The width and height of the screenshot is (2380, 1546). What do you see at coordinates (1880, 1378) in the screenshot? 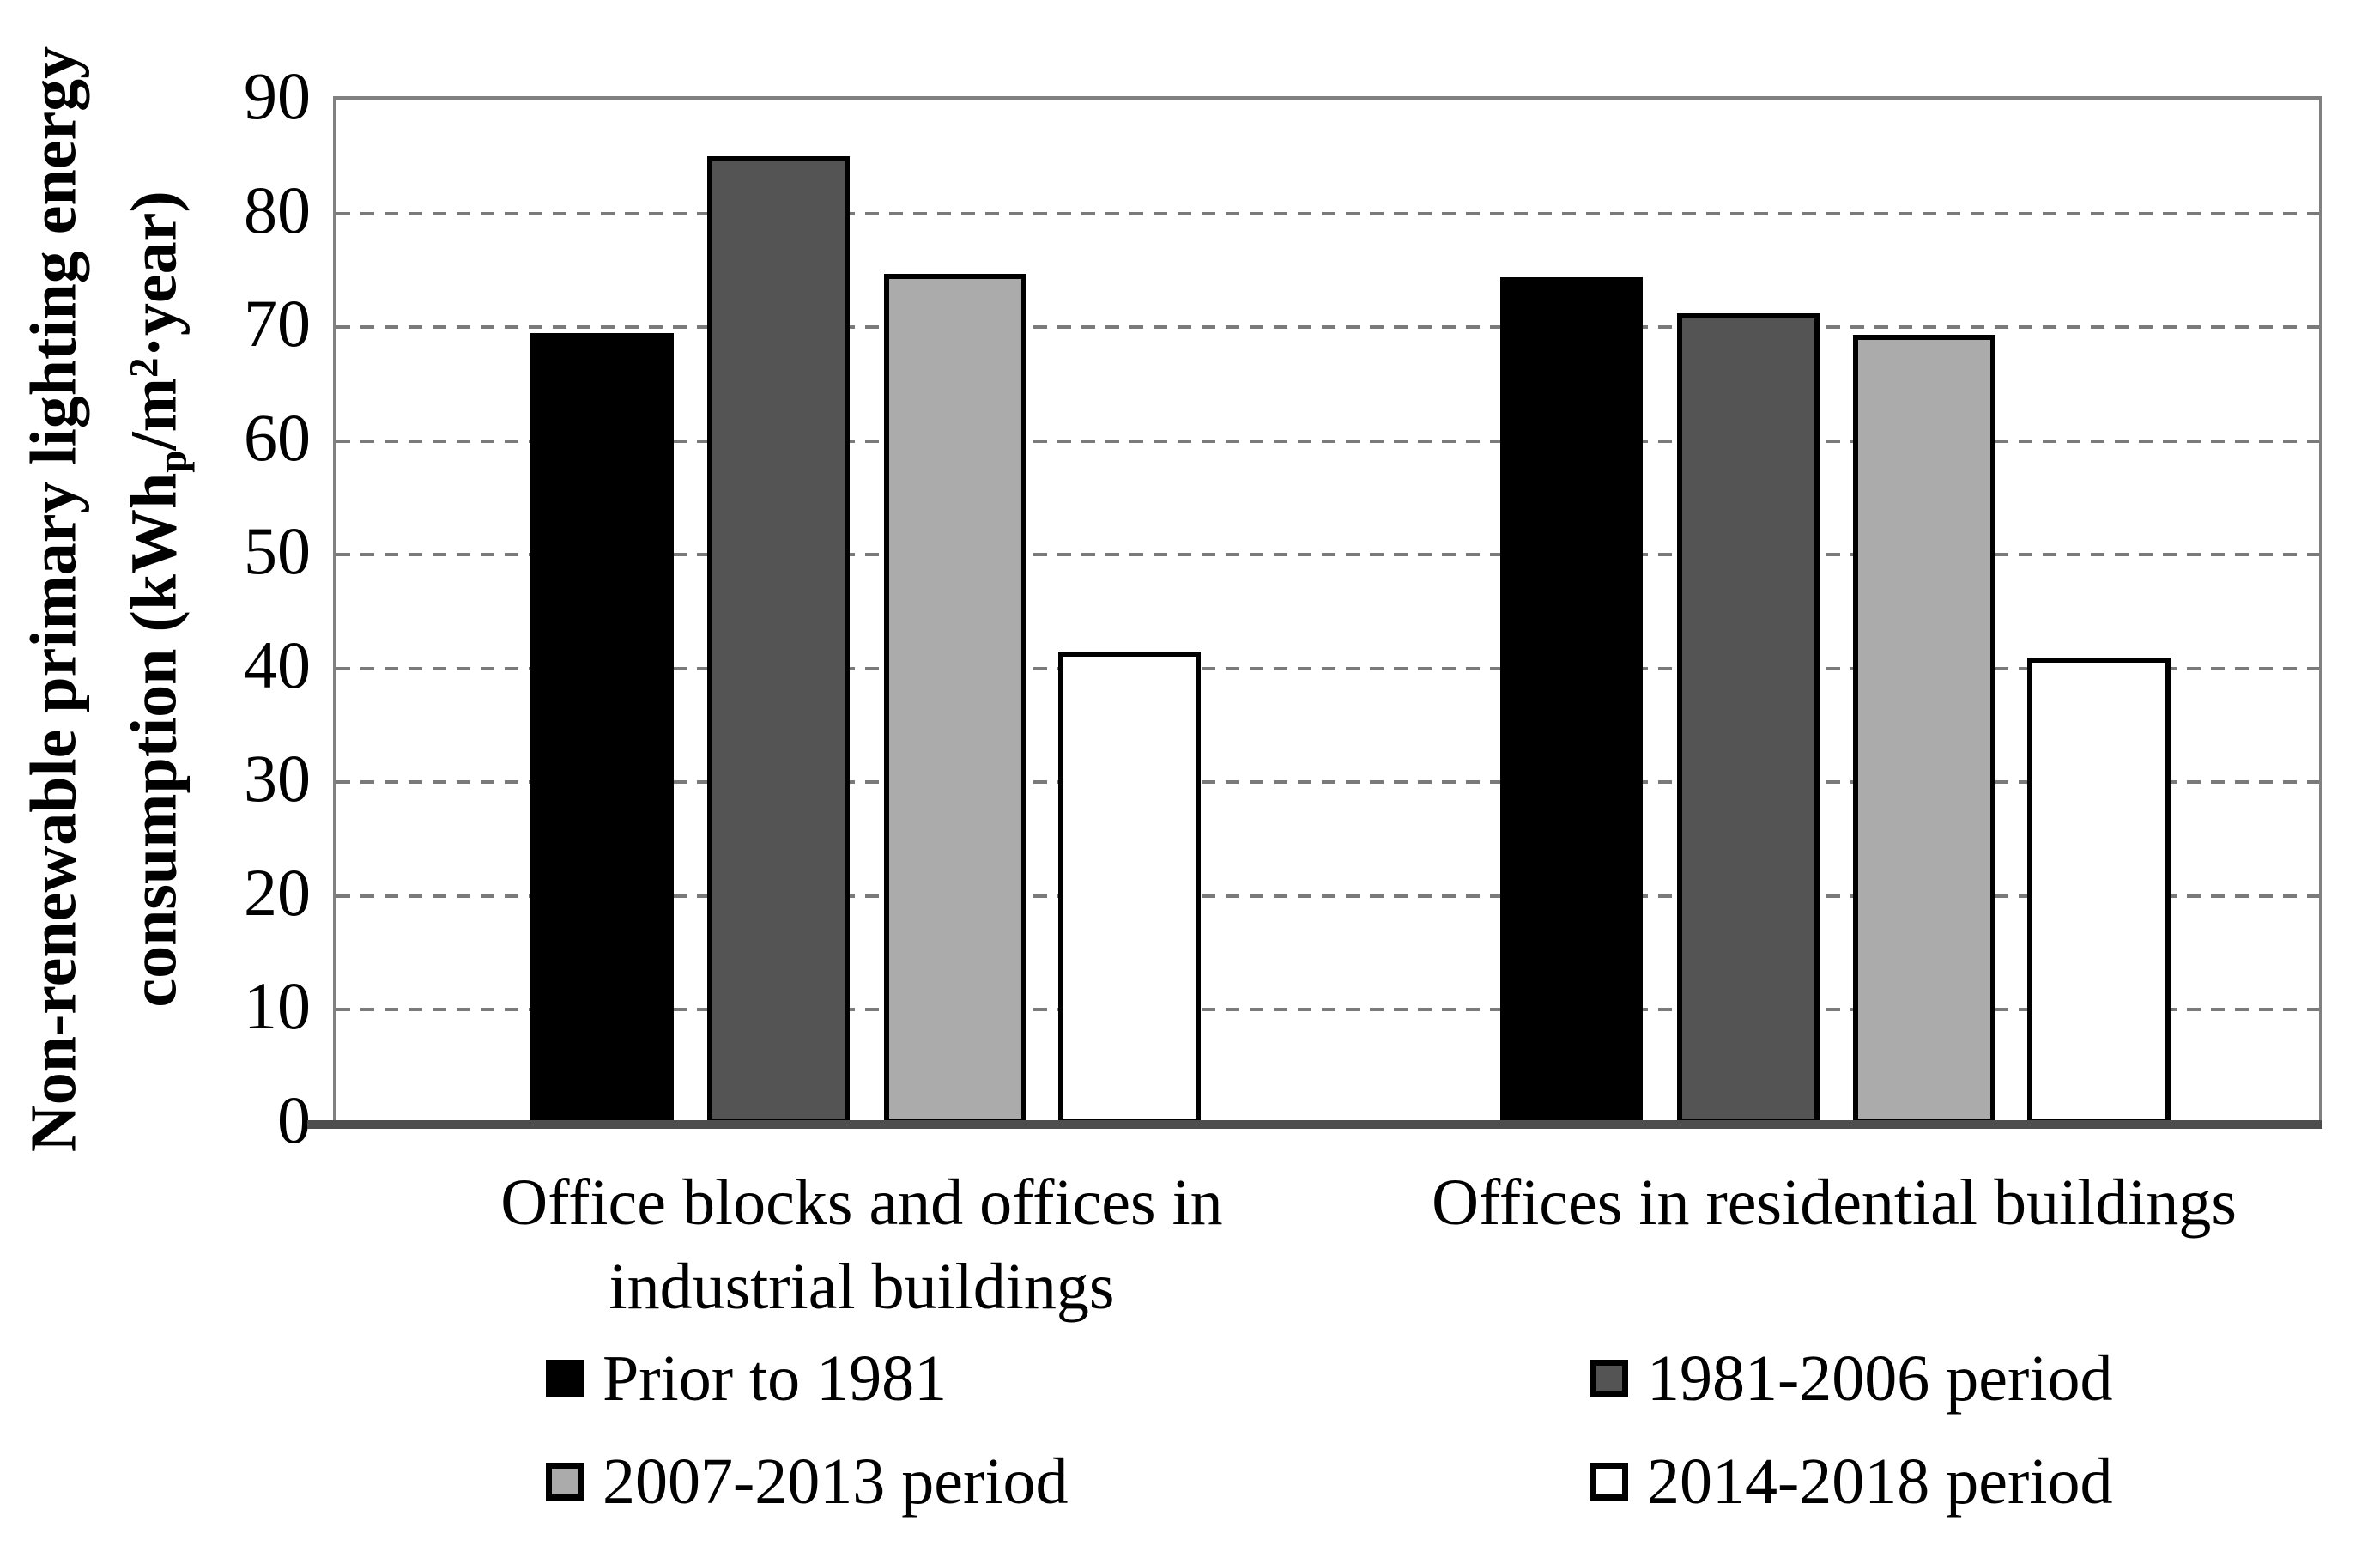
I see `legend-label-1981-2006: 1981-2006 period` at bounding box center [1880, 1378].